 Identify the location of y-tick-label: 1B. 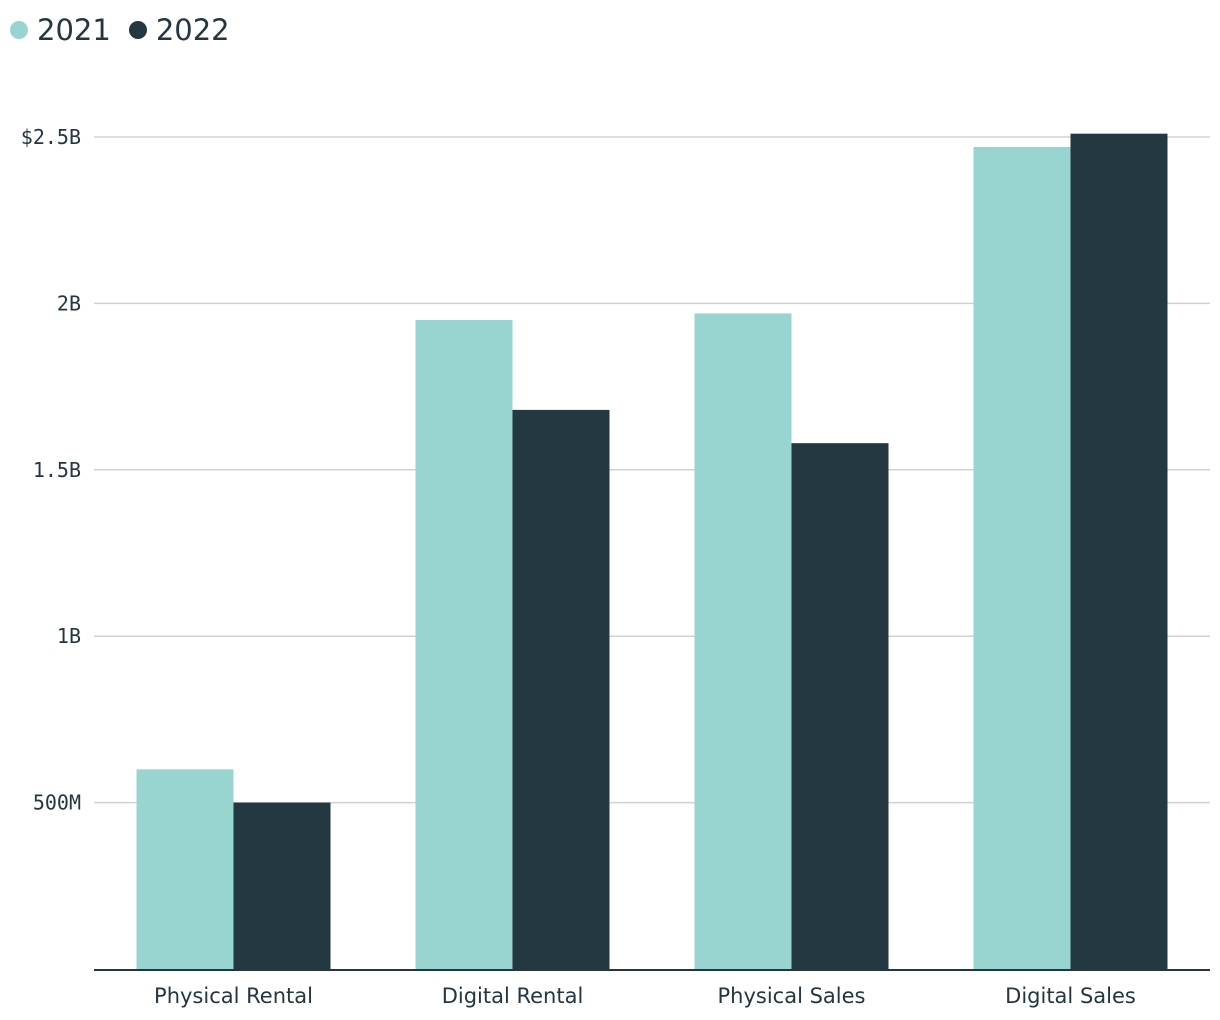
(69, 636).